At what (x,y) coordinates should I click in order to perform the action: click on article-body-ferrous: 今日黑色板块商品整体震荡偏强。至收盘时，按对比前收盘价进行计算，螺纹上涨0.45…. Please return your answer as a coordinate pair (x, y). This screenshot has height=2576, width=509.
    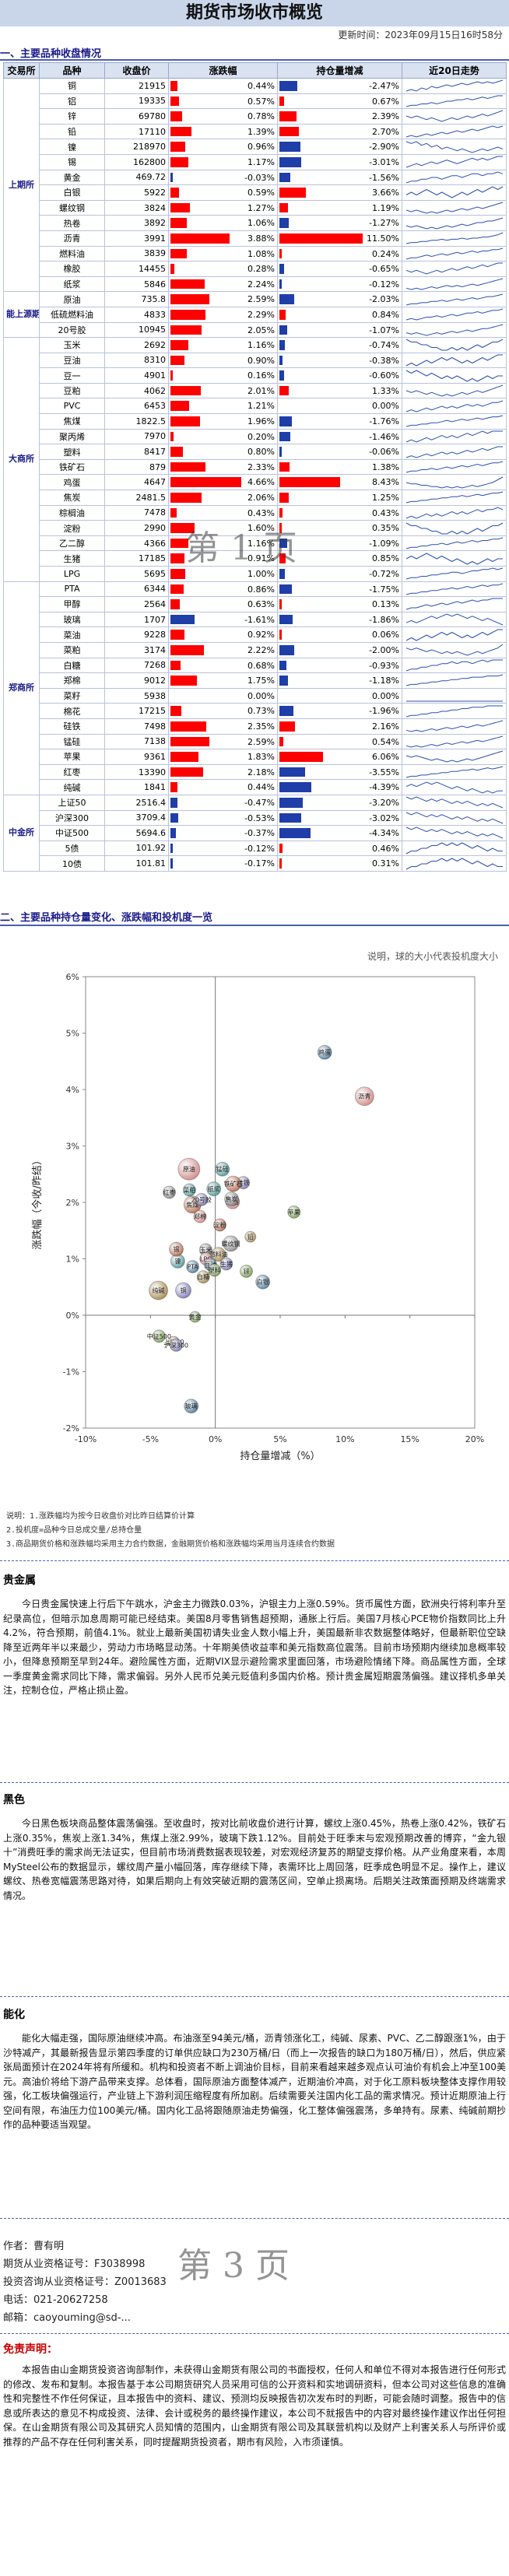
    Looking at the image, I should click on (254, 1860).